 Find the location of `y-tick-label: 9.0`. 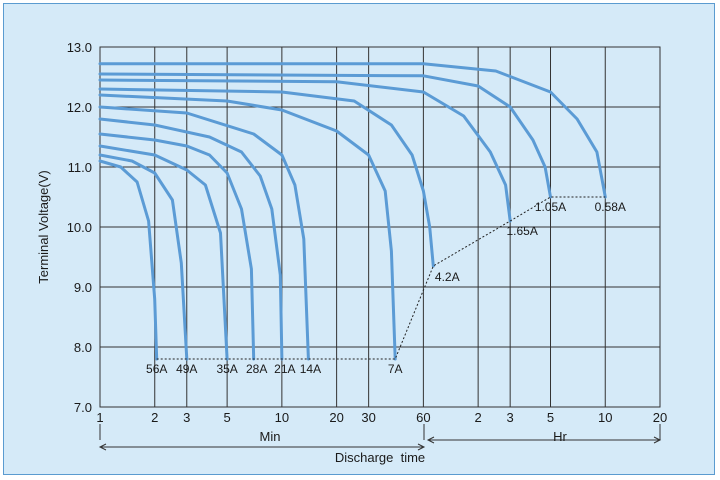

y-tick-label: 9.0 is located at coordinates (83, 287).